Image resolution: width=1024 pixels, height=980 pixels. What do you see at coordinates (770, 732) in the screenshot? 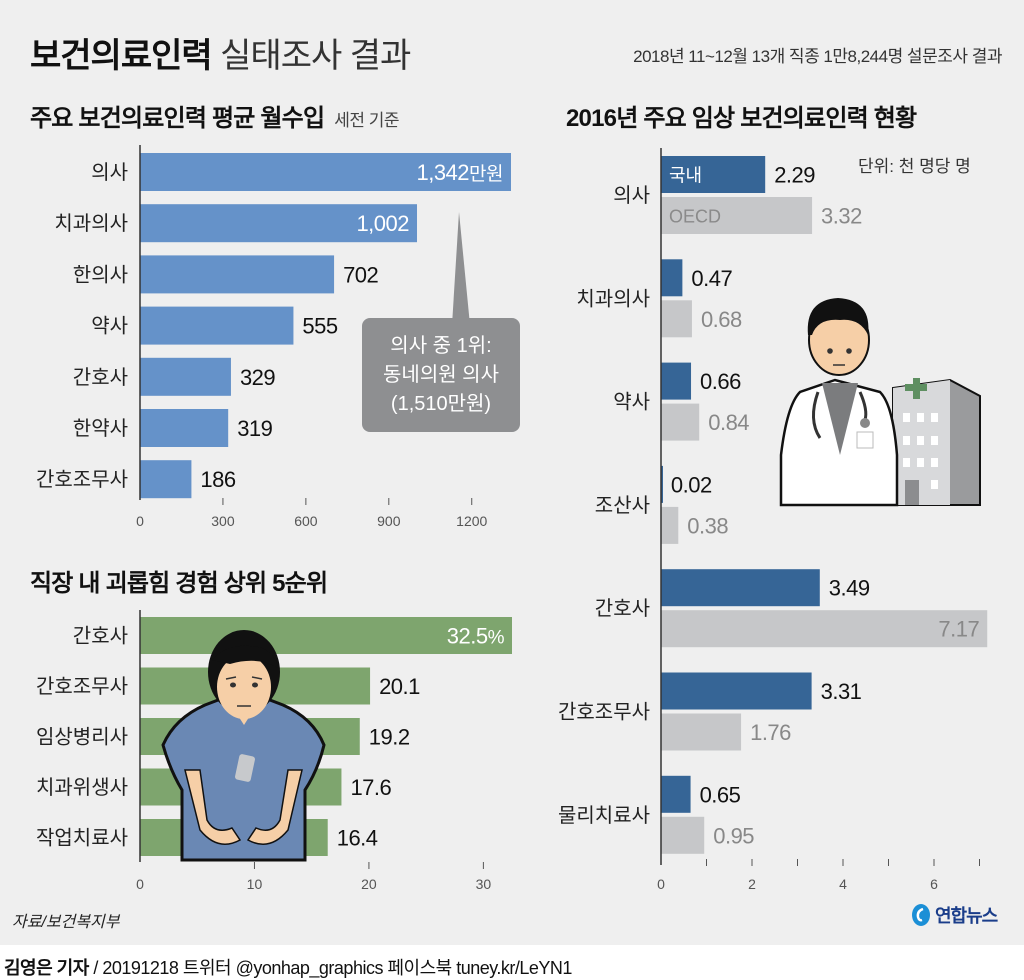
I see `oecd-value-label: 1.76` at bounding box center [770, 732].